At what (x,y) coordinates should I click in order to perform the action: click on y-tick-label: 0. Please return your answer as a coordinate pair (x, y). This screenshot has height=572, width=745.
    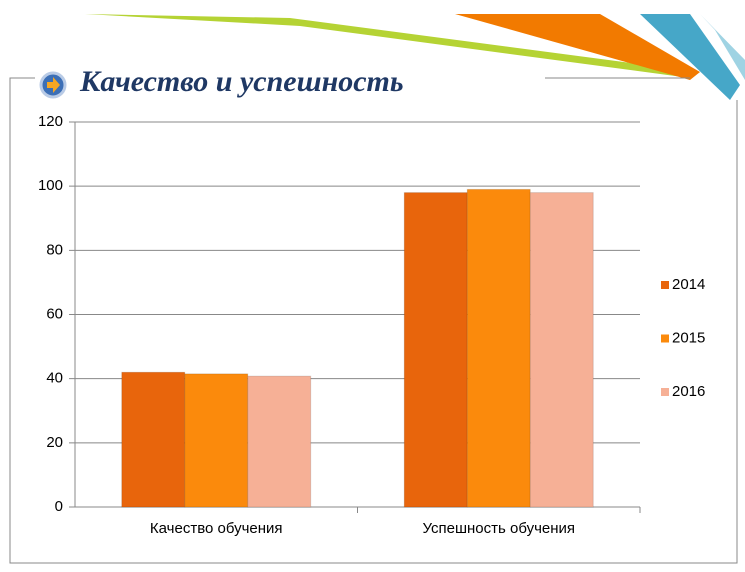
    Looking at the image, I should click on (59, 506).